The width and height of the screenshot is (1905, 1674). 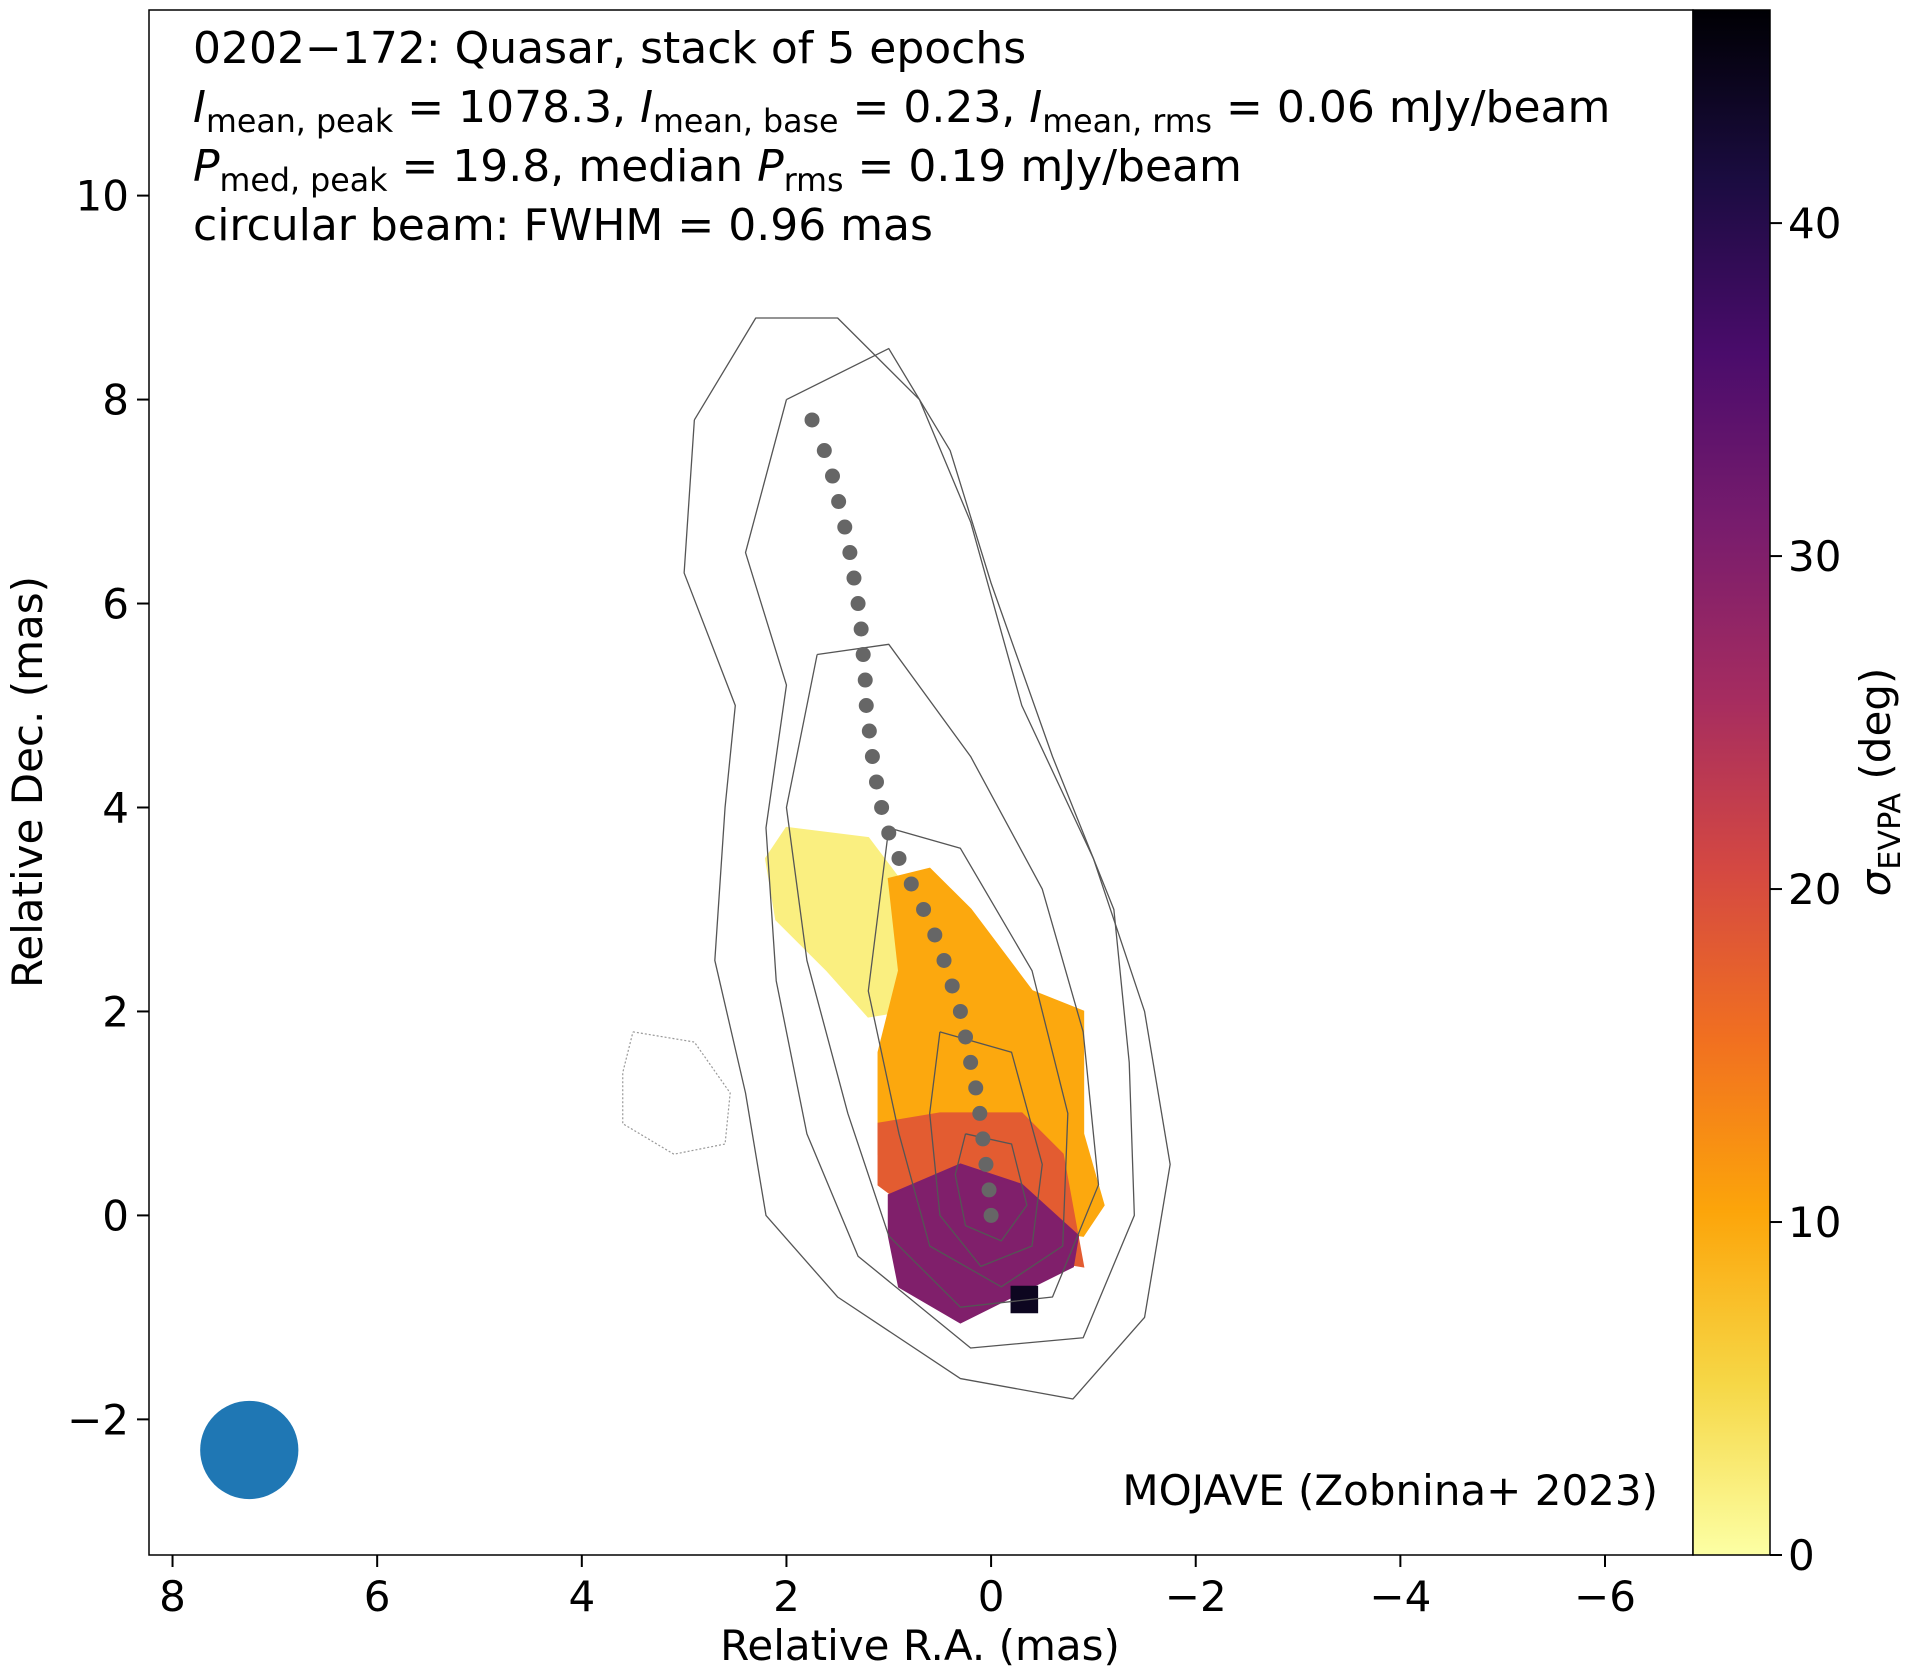 I want to click on text-segment: = 1078.3,, so click(x=516, y=107).